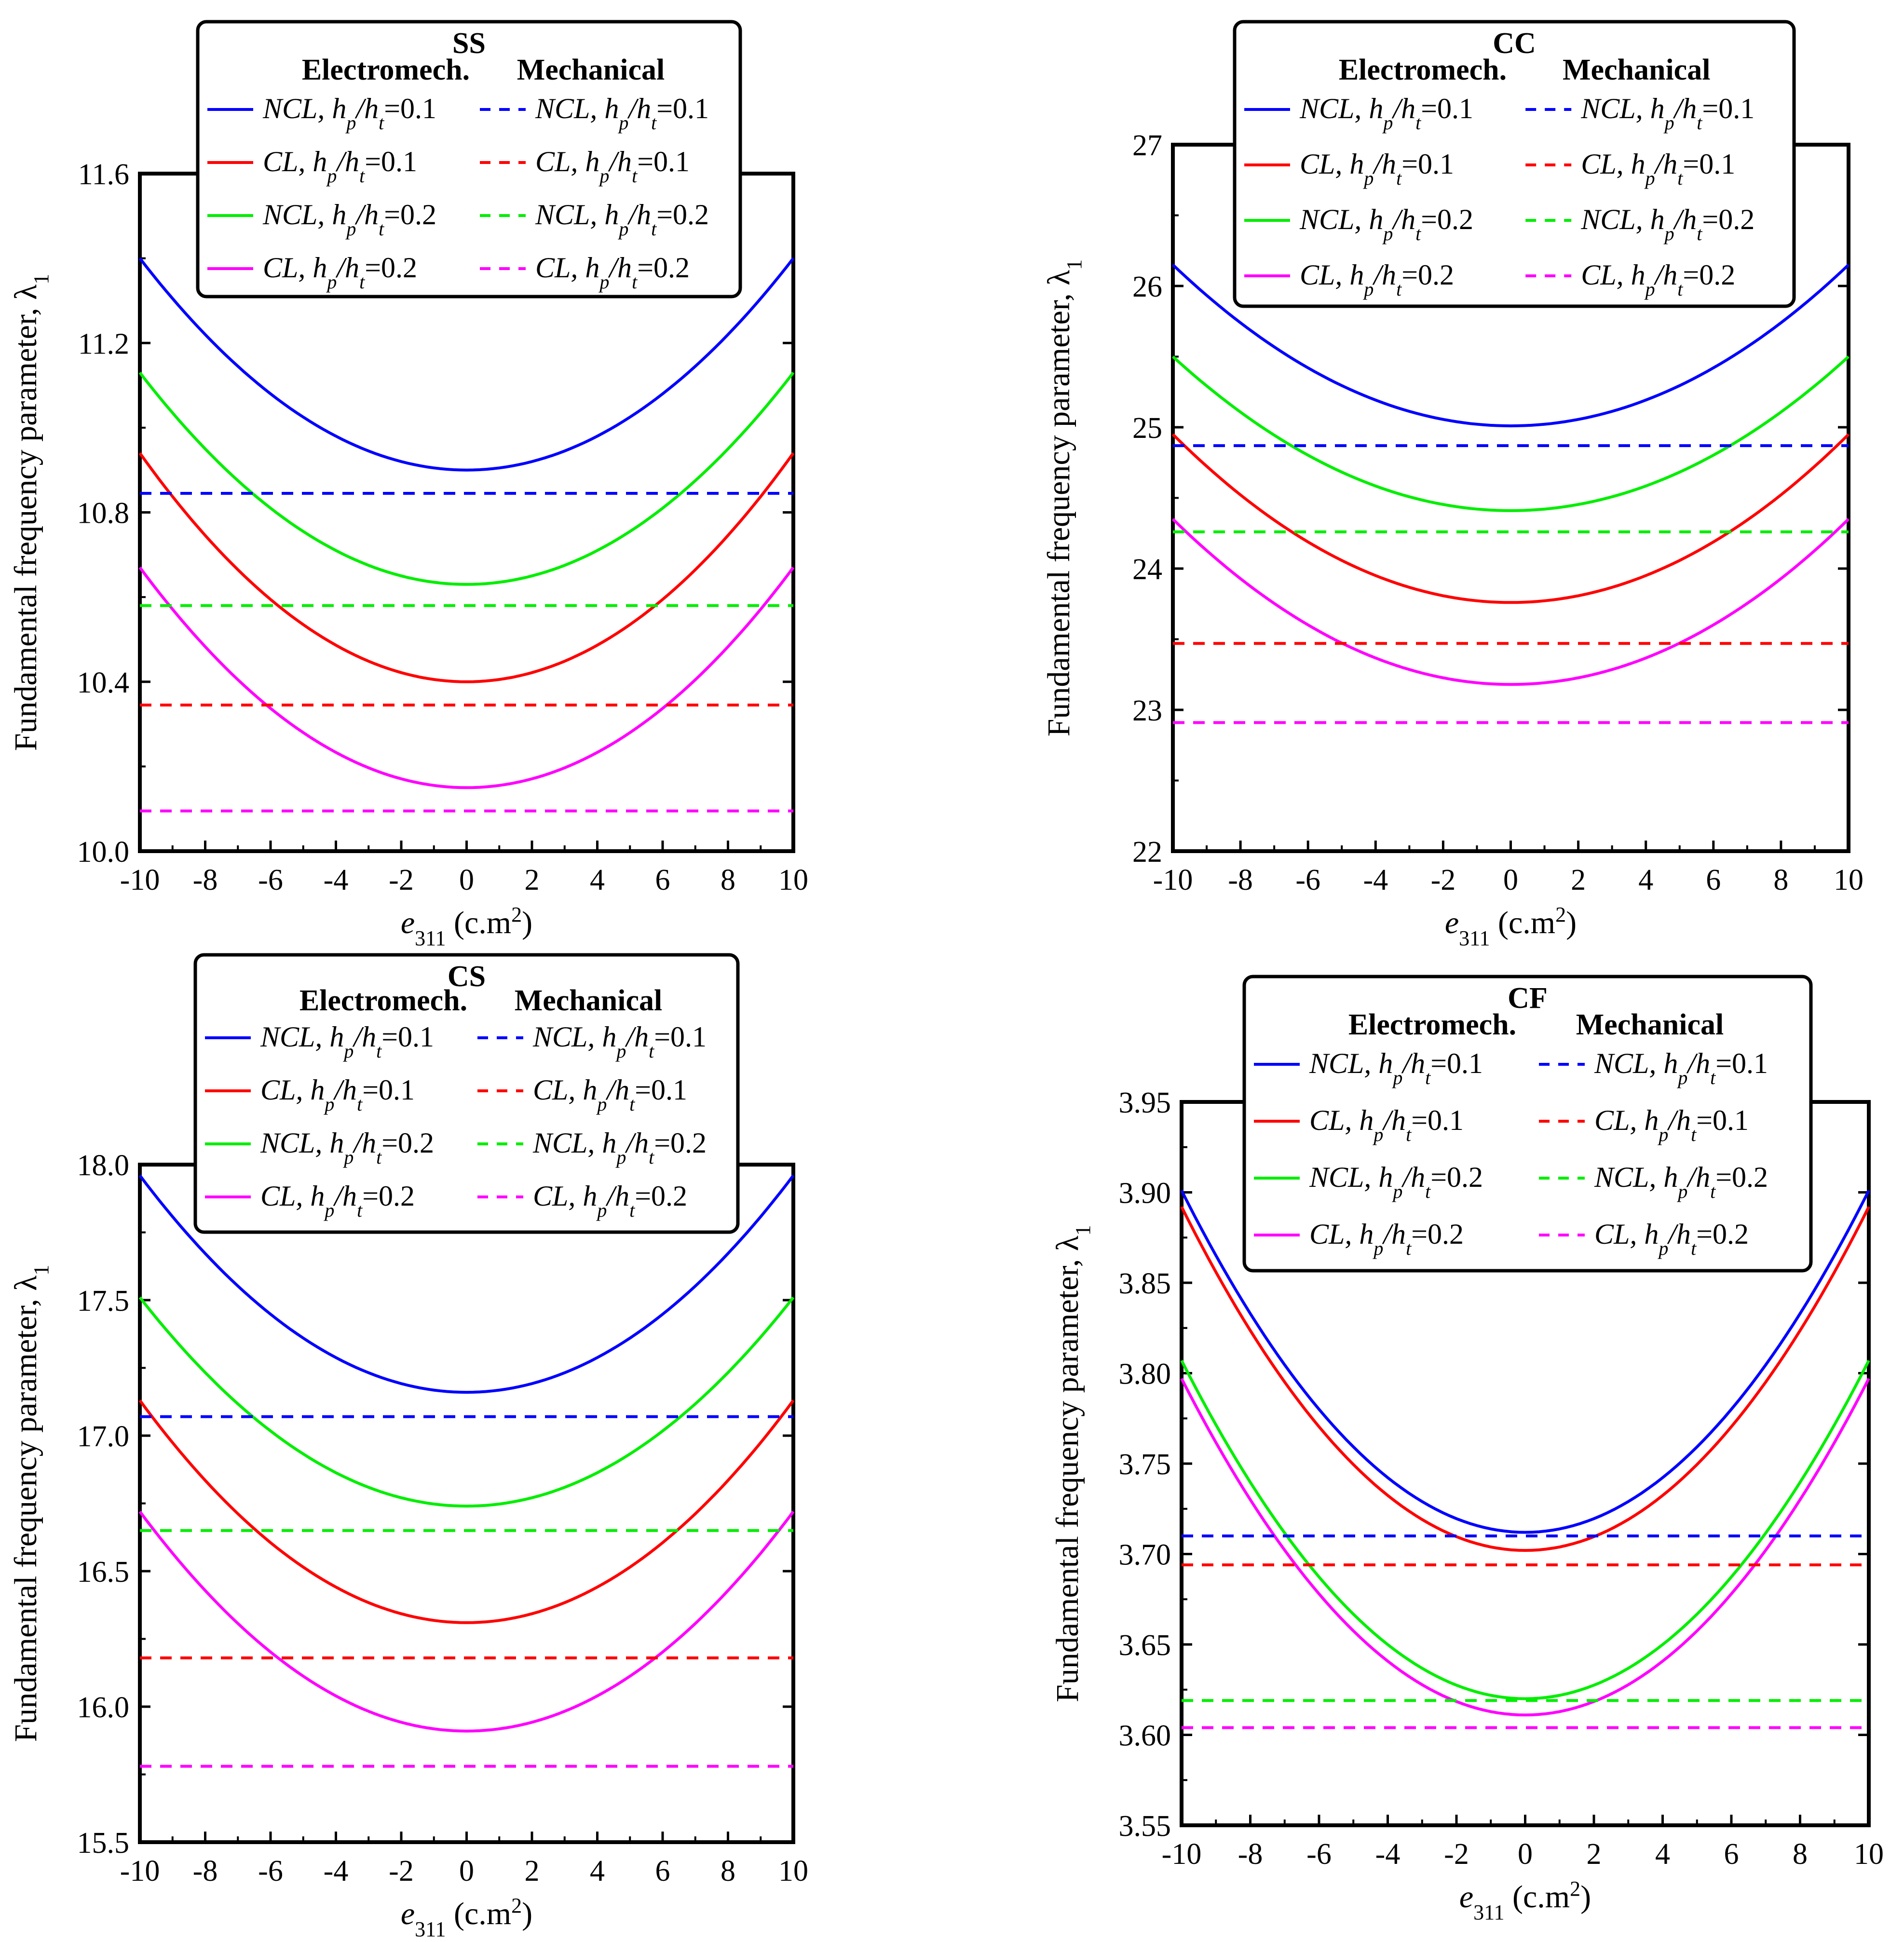 The height and width of the screenshot is (1942, 1904). Describe the element at coordinates (1388, 1855) in the screenshot. I see `x-tick-label: -4` at that location.